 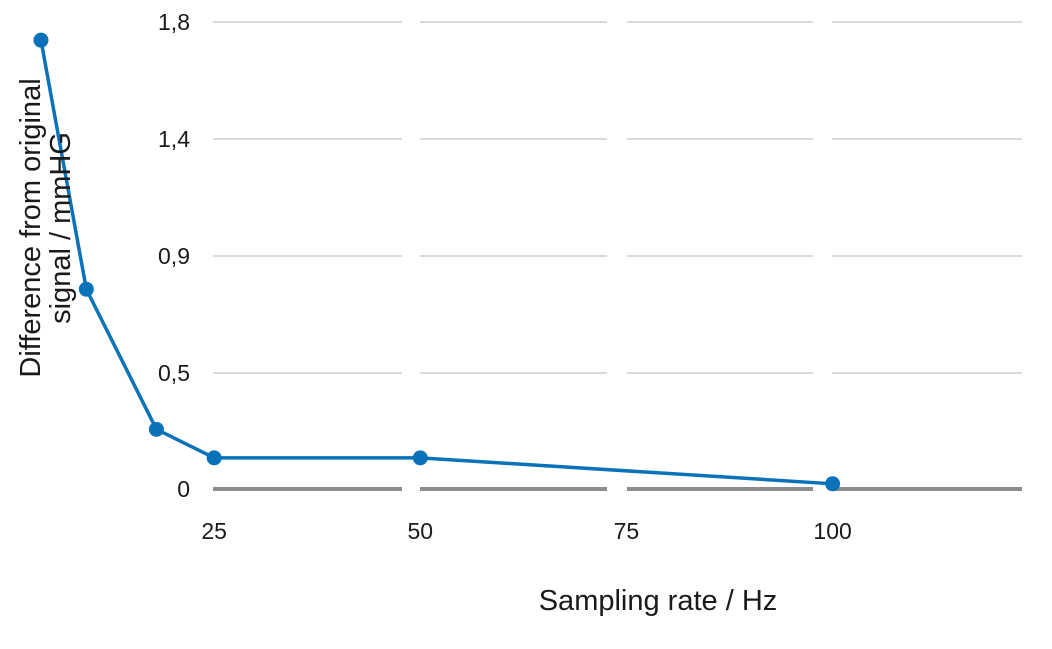 I want to click on y-tick-label: 1,4, so click(x=174, y=139).